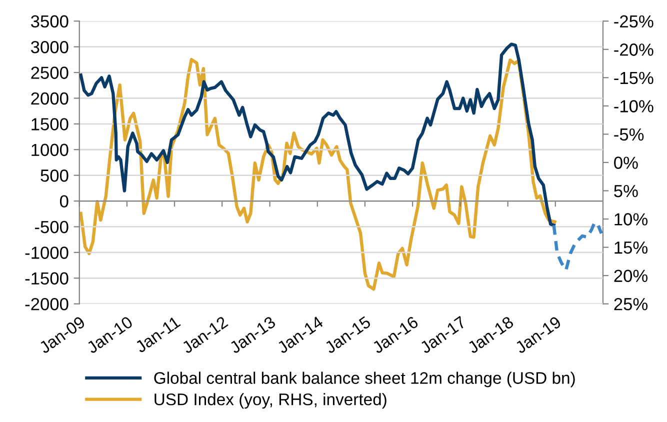 This screenshot has width=667, height=422. What do you see at coordinates (49, 47) in the screenshot?
I see `y-tick-label: 3000` at bounding box center [49, 47].